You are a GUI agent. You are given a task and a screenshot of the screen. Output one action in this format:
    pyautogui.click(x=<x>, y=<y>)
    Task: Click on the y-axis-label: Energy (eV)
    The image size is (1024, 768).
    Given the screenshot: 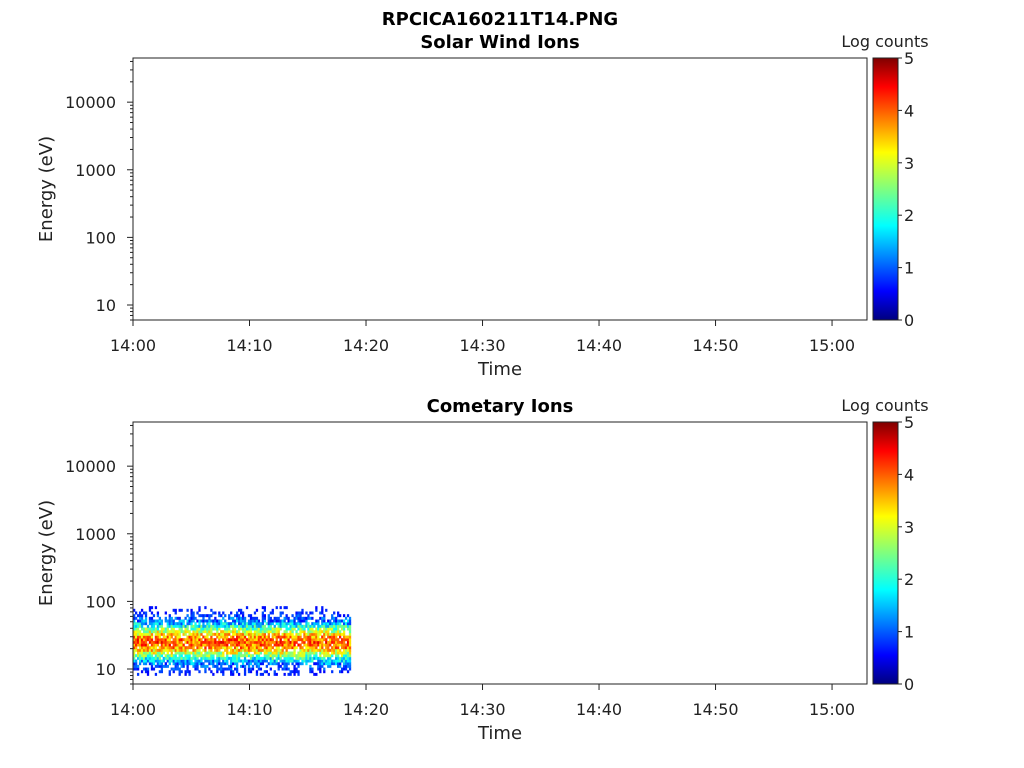 What is the action you would take?
    pyautogui.click(x=46, y=189)
    